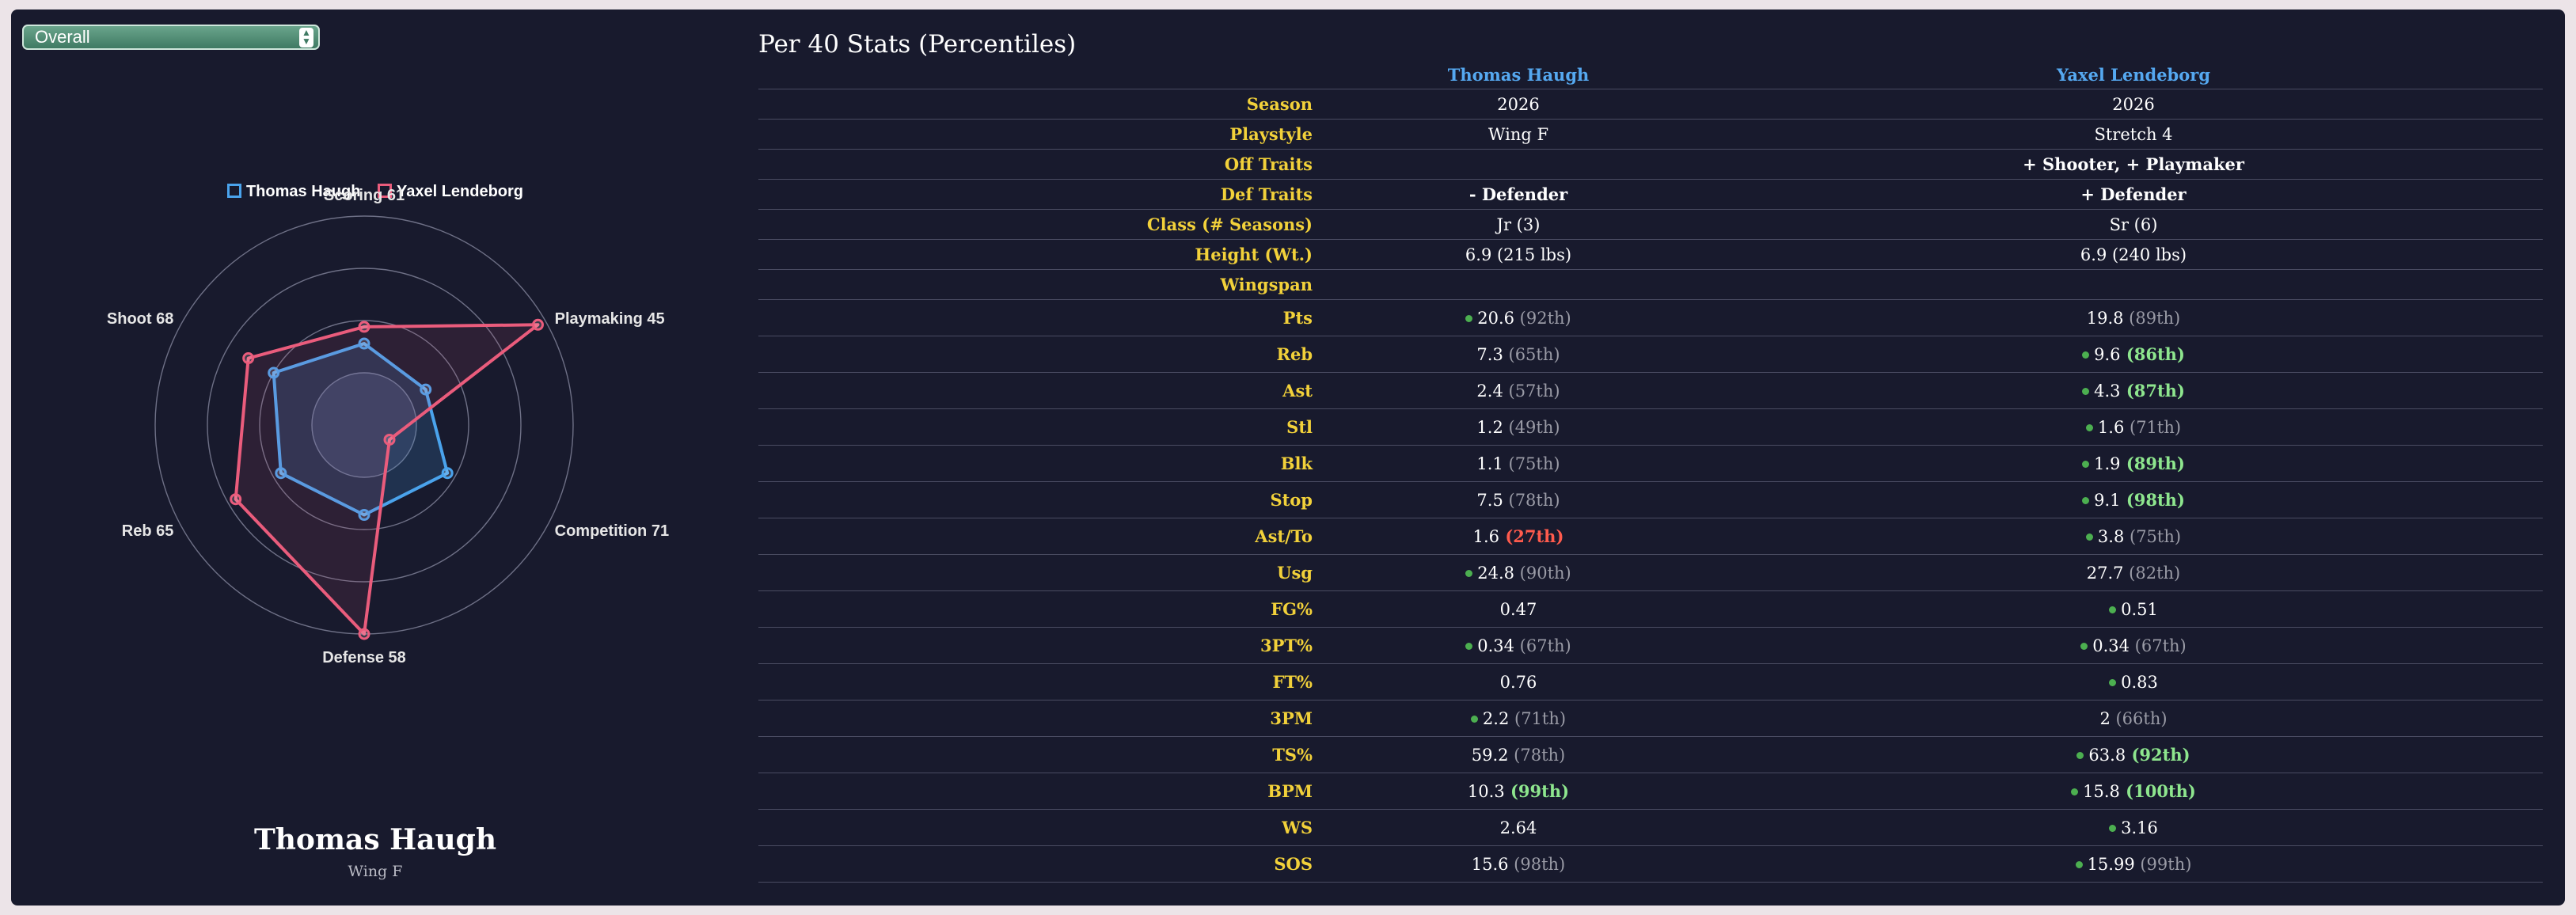 The height and width of the screenshot is (915, 2576). I want to click on legend-item-player2: Yaxel Lendeborg, so click(450, 192).